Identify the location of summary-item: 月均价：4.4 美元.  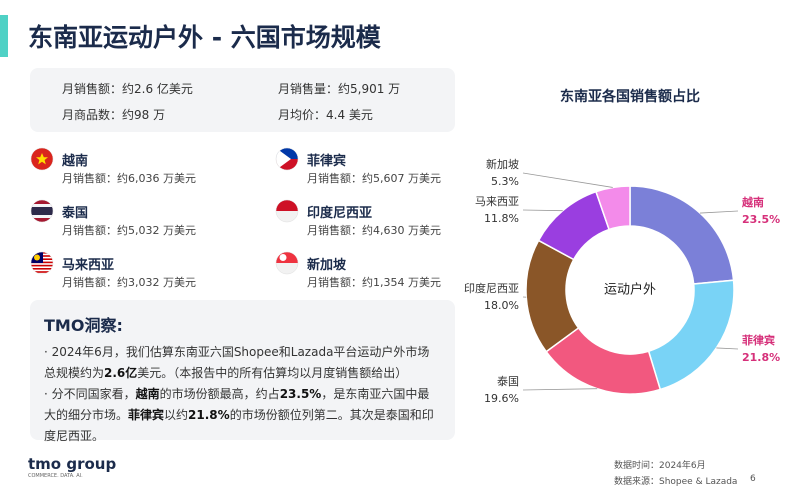
(325, 115).